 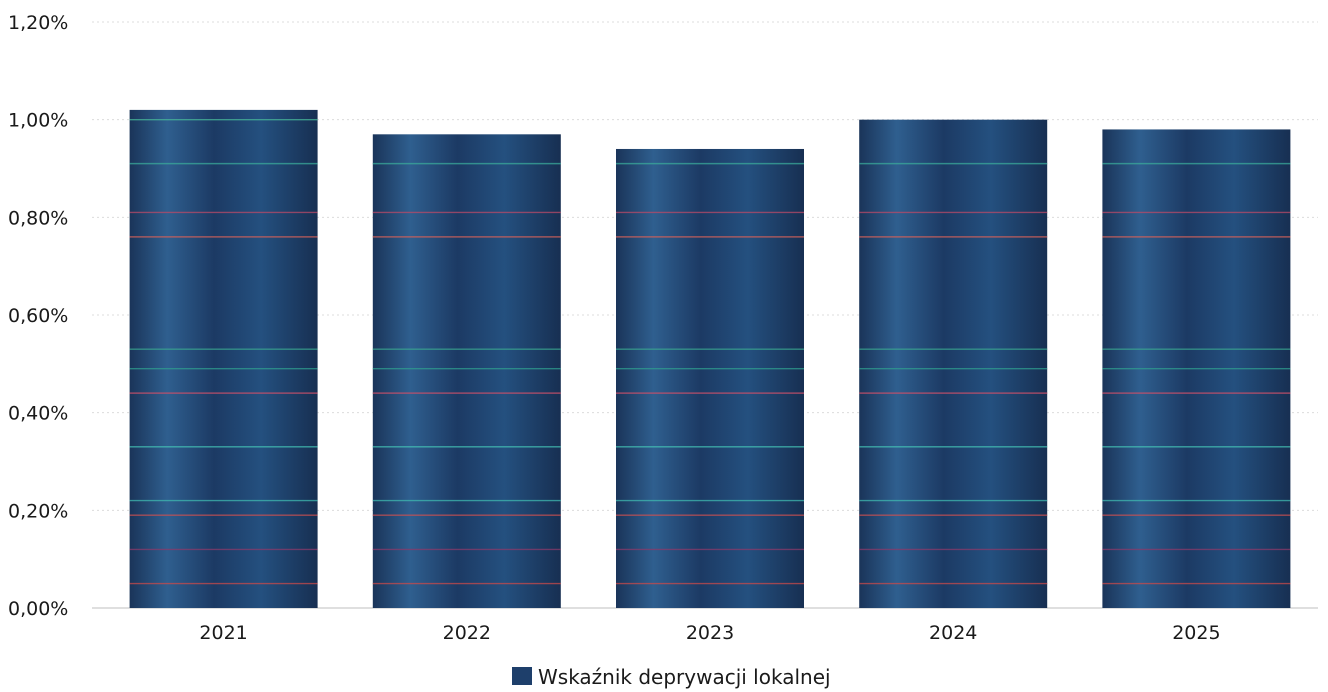 What do you see at coordinates (467, 633) in the screenshot?
I see `x-tick-label-2022: 2022` at bounding box center [467, 633].